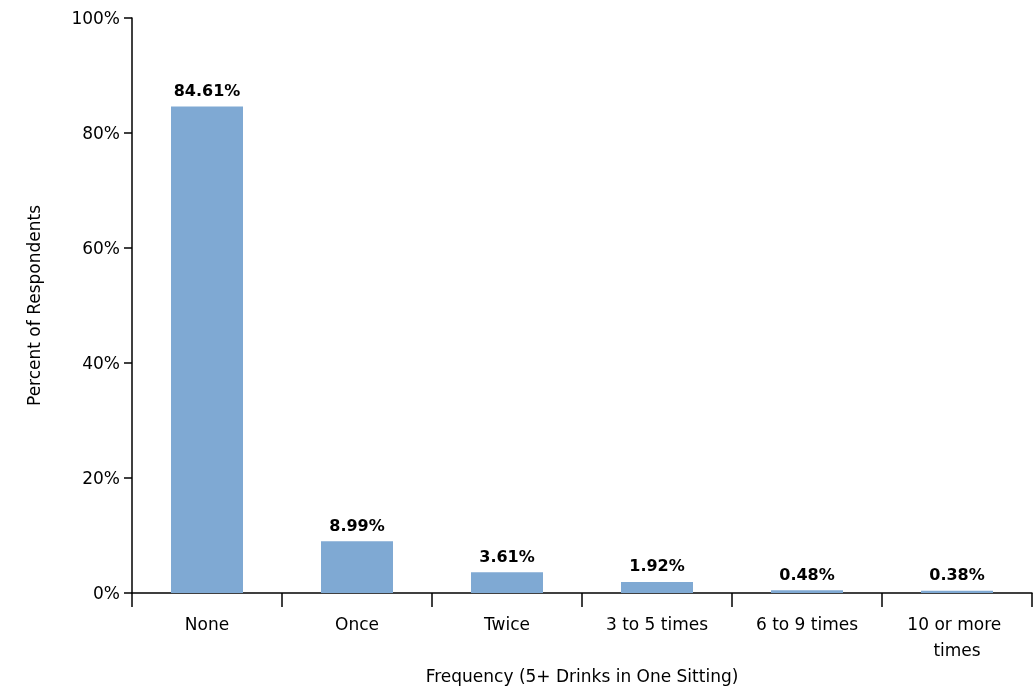  What do you see at coordinates (657, 624) in the screenshot?
I see `x-tick-label: 3 to 5 times` at bounding box center [657, 624].